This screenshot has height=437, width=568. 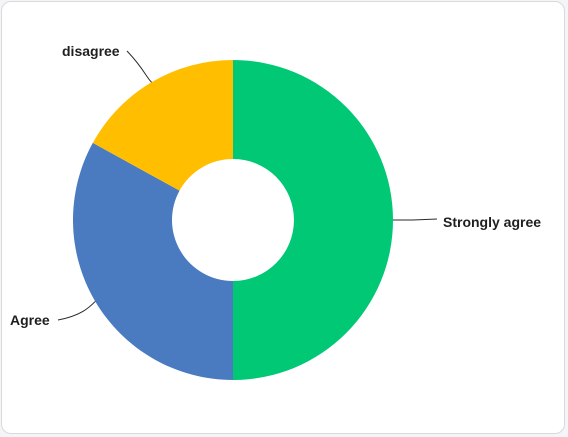 I want to click on slice-disagree, so click(x=163, y=125).